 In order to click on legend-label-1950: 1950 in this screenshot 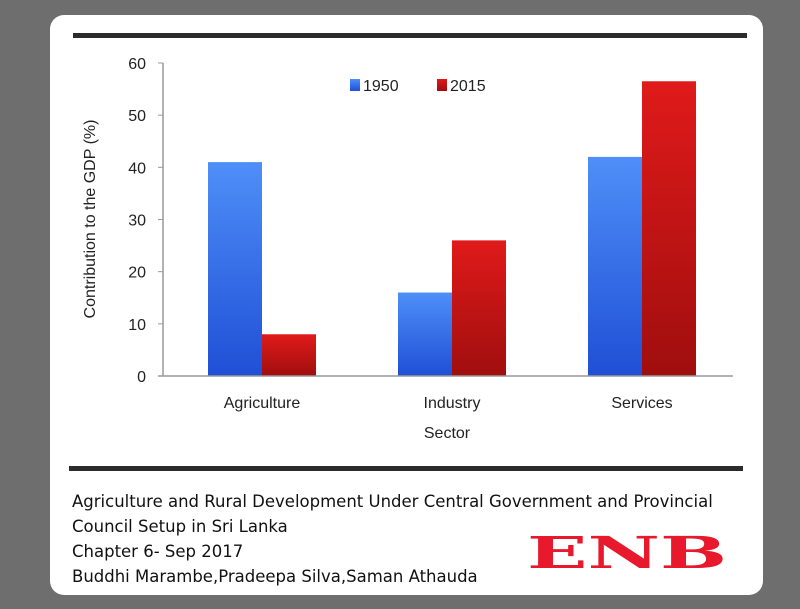, I will do `click(381, 86)`.